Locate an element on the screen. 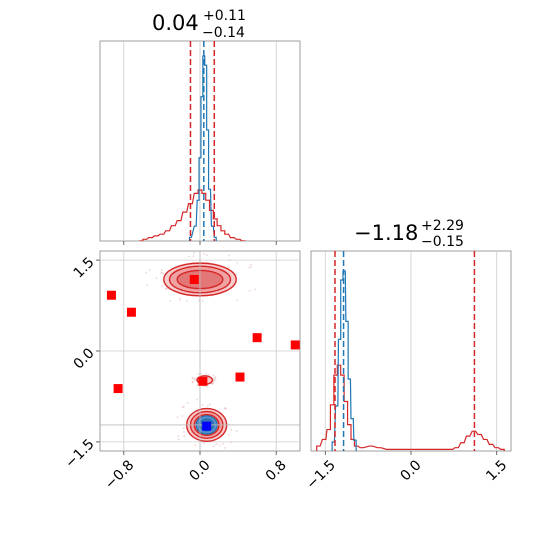 Image resolution: width=550 pixels, height=550 pixels. title-param1-value: 0.04 is located at coordinates (175, 23).